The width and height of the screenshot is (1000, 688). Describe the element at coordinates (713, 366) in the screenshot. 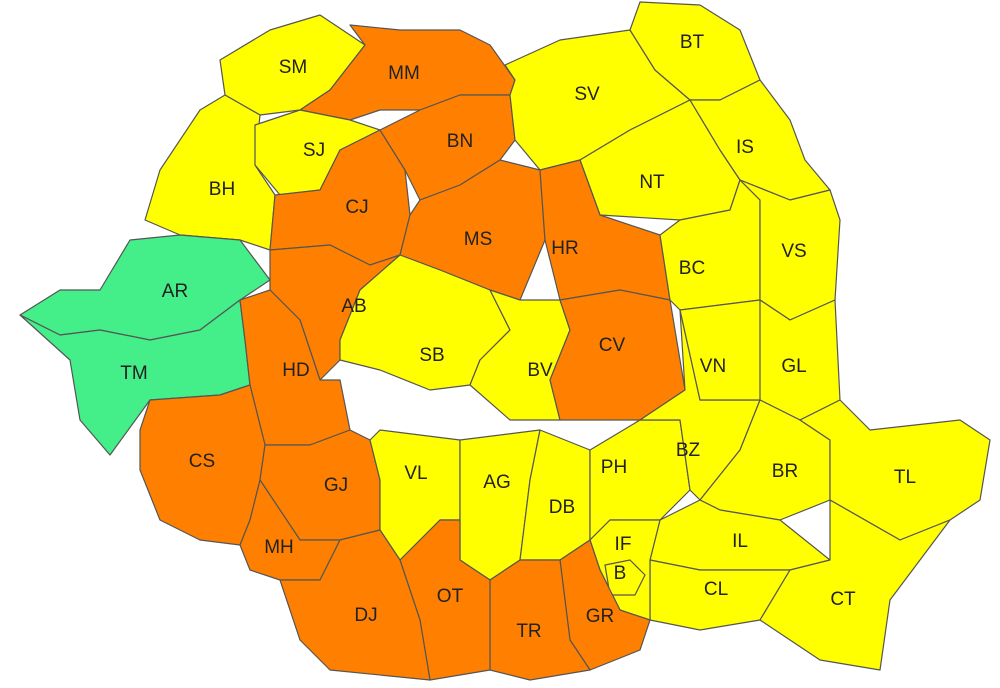

I see `county-label: VN` at that location.